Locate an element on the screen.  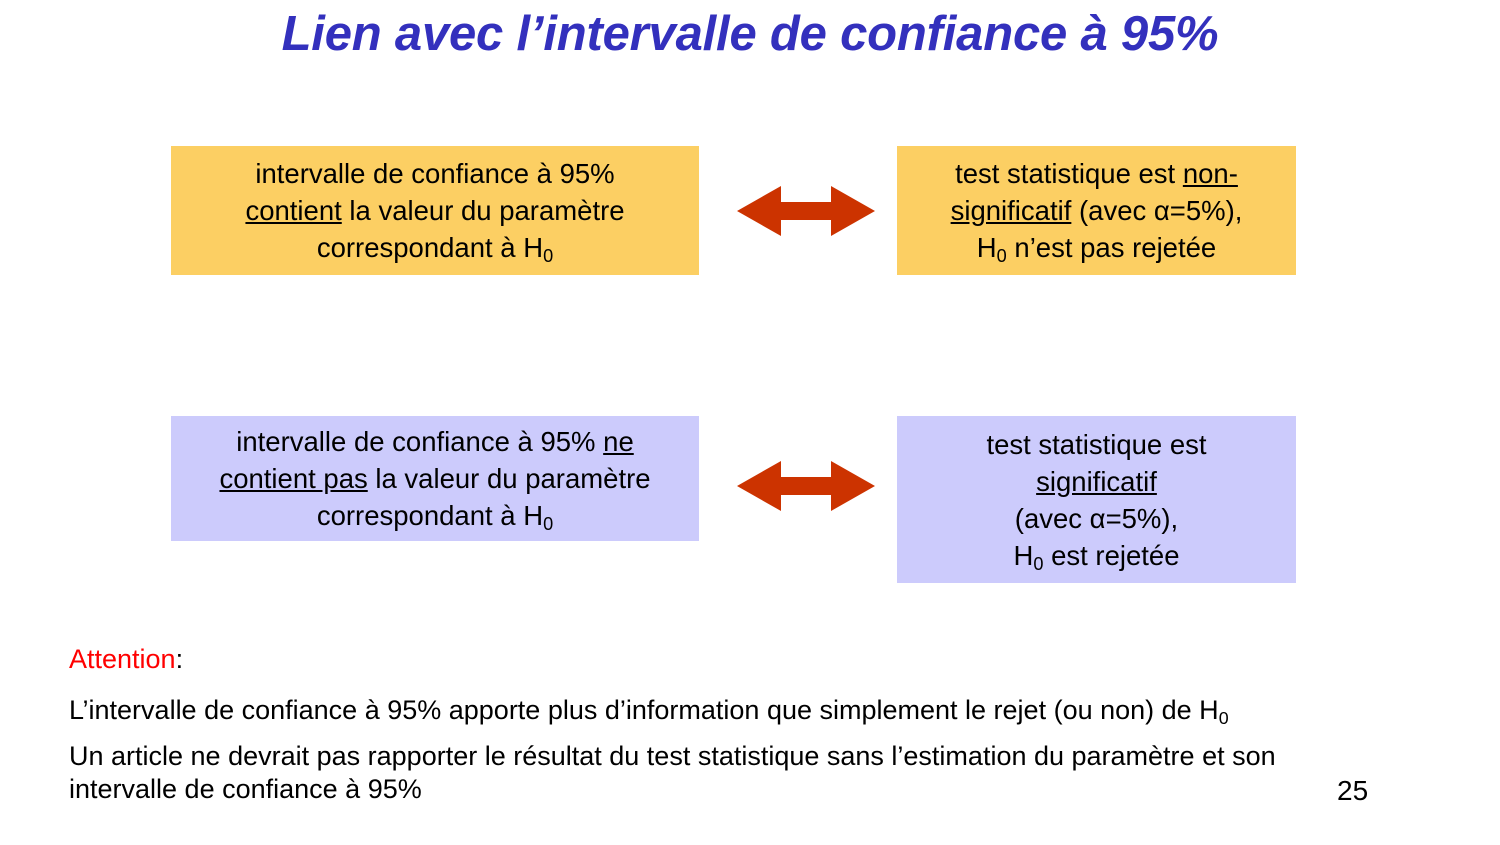
box-line: intervalle de confiance à 95% ne is located at coordinates (435, 441).